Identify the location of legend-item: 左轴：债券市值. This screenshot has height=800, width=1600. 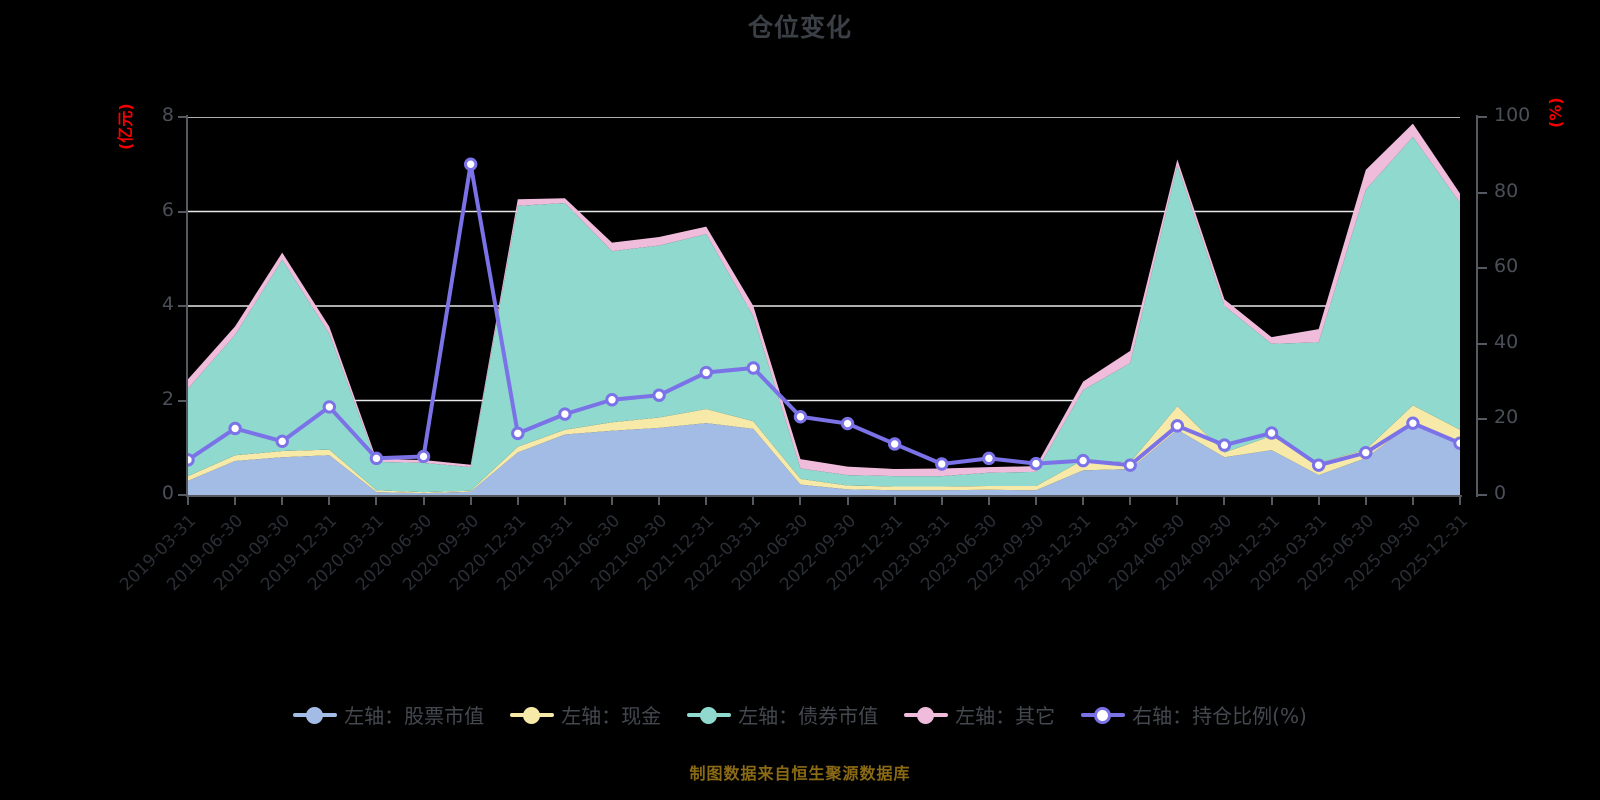
(782, 714).